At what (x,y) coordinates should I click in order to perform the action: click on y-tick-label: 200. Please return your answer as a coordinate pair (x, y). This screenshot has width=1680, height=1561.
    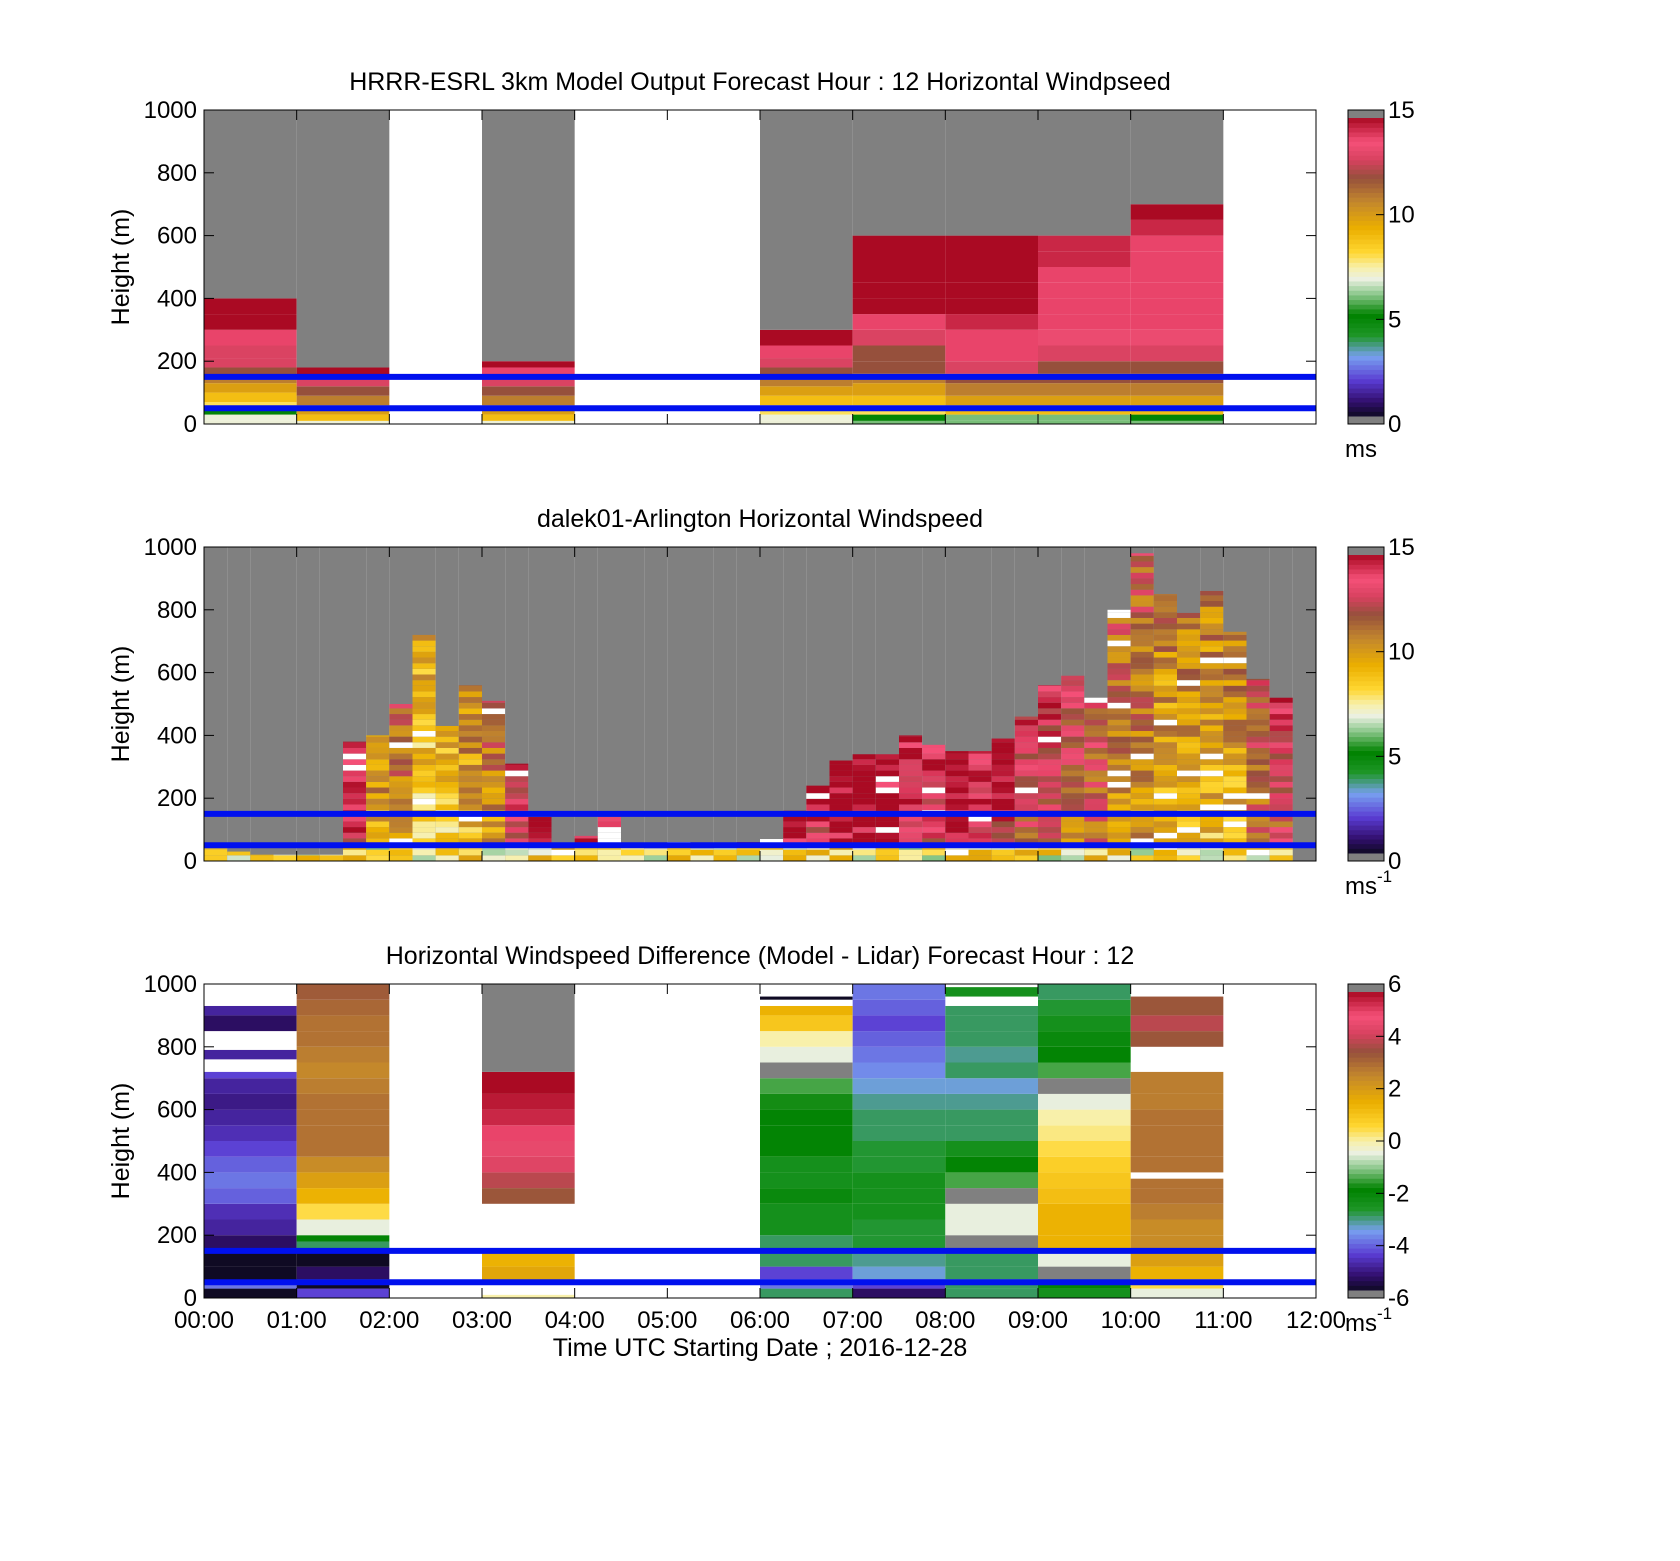
    Looking at the image, I should click on (177, 798).